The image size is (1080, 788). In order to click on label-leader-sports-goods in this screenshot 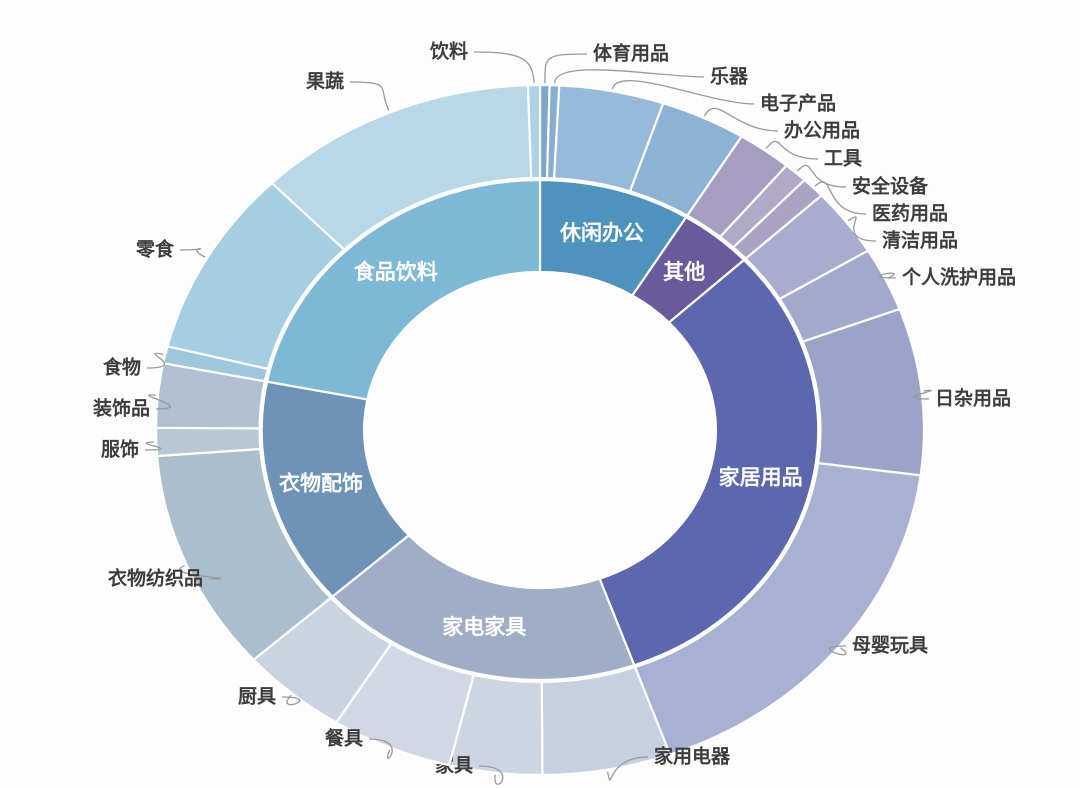, I will do `click(566, 68)`.